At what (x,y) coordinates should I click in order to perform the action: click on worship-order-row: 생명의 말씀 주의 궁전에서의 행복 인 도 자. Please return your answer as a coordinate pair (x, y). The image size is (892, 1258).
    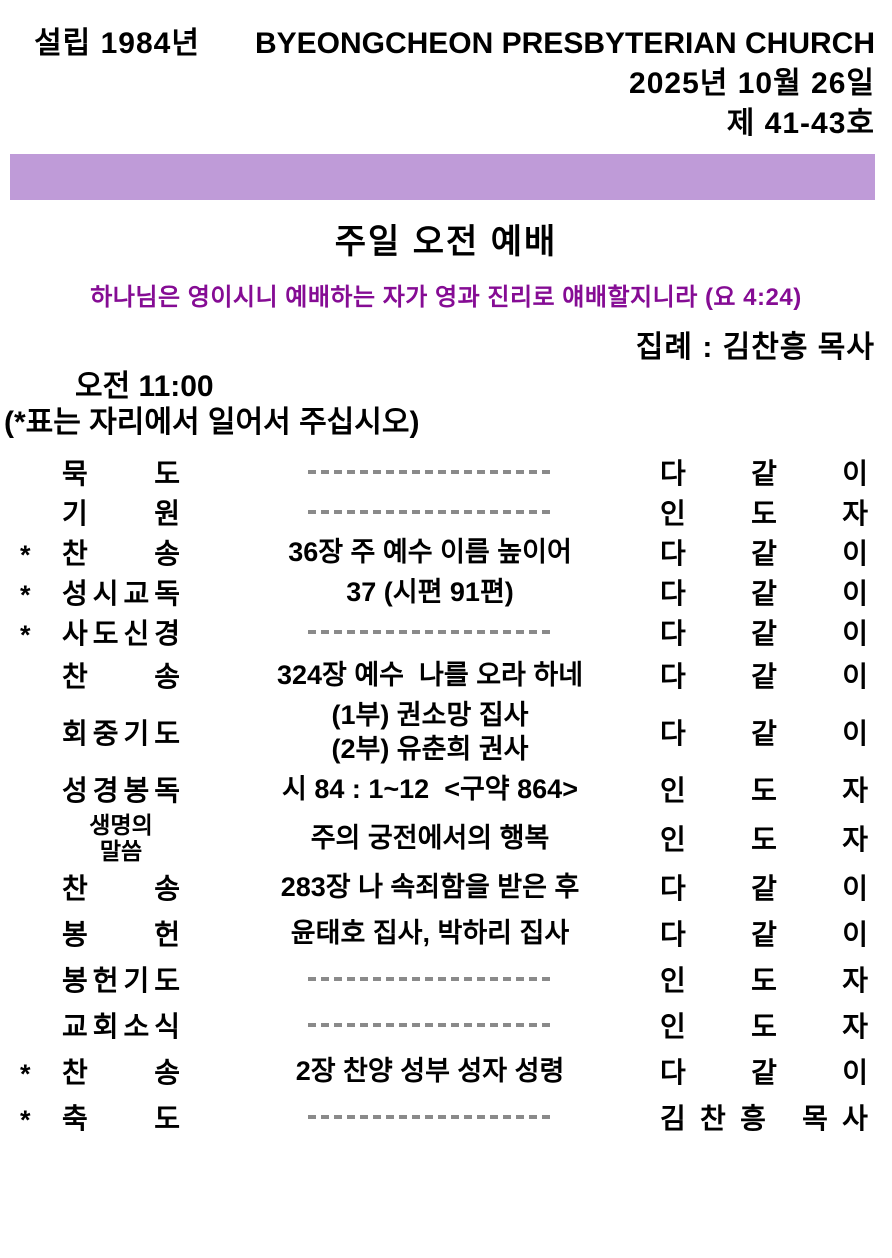
    Looking at the image, I should click on (444, 838).